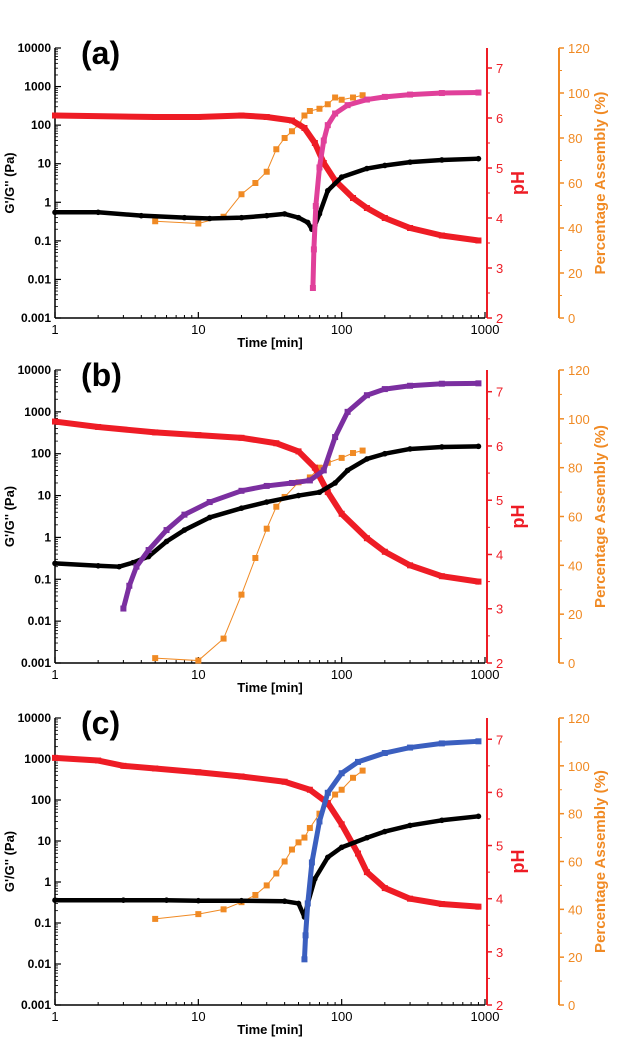 The width and height of the screenshot is (621, 1061). I want to click on series-ph, so click(267, 178).